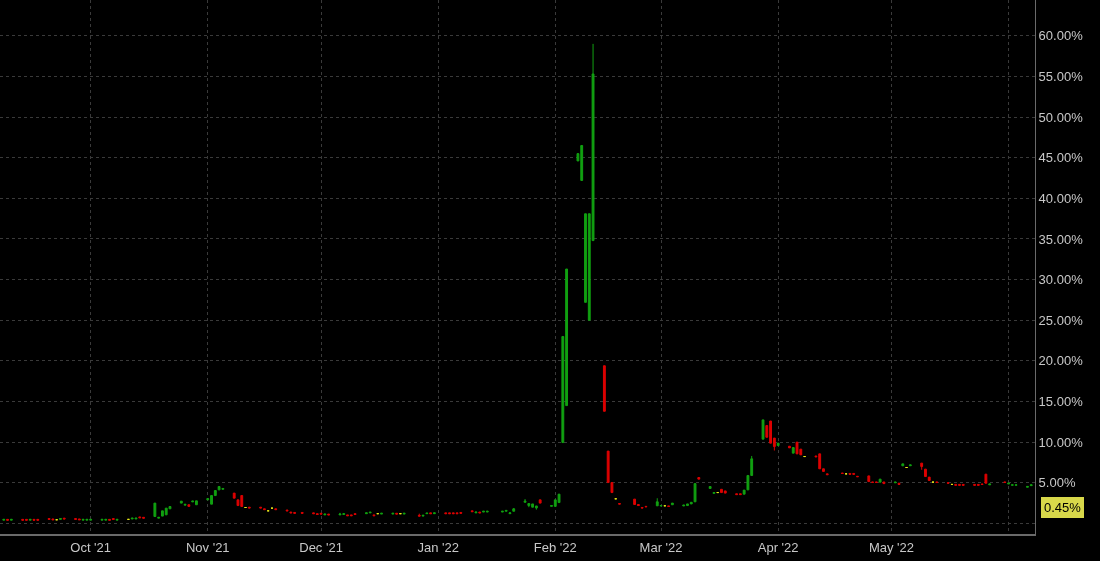 Image resolution: width=1100 pixels, height=561 pixels. What do you see at coordinates (207, 547) in the screenshot?
I see `x-tick-label: Nov '21` at bounding box center [207, 547].